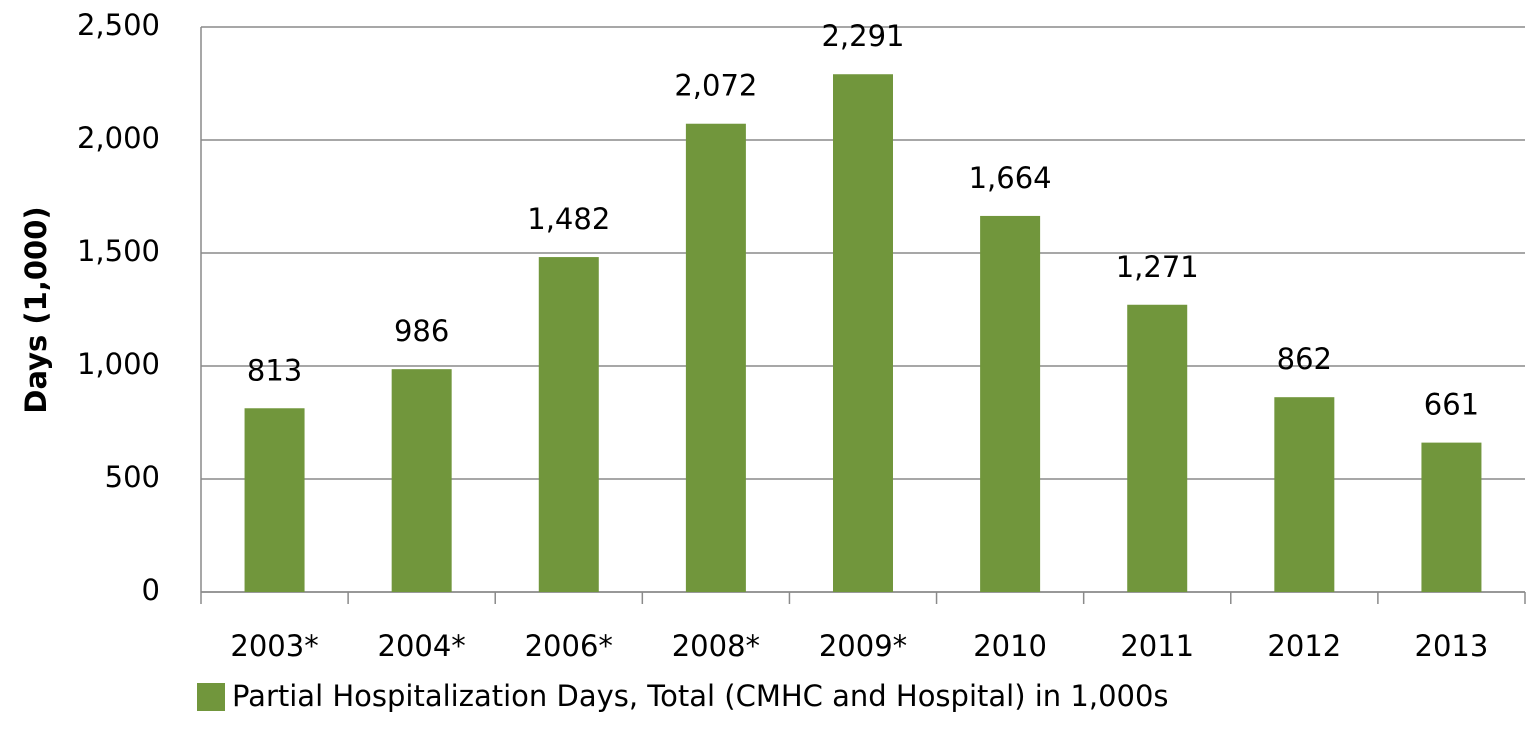 This screenshot has height=739, width=1530. What do you see at coordinates (1157, 267) in the screenshot?
I see `data-label: 1,271` at bounding box center [1157, 267].